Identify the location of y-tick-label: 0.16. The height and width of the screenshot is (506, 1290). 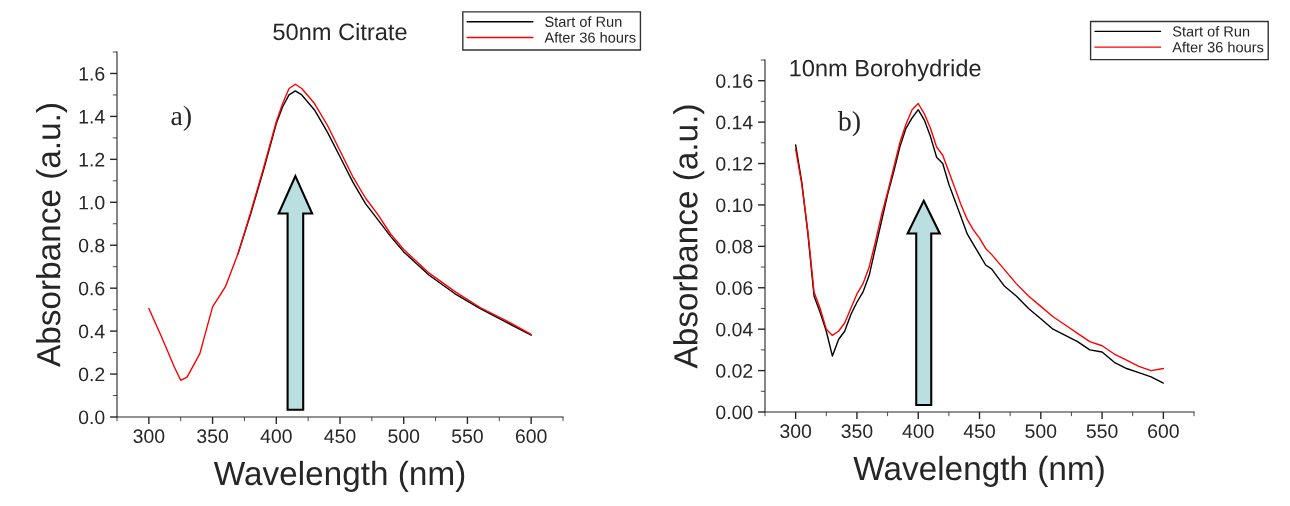
(734, 81).